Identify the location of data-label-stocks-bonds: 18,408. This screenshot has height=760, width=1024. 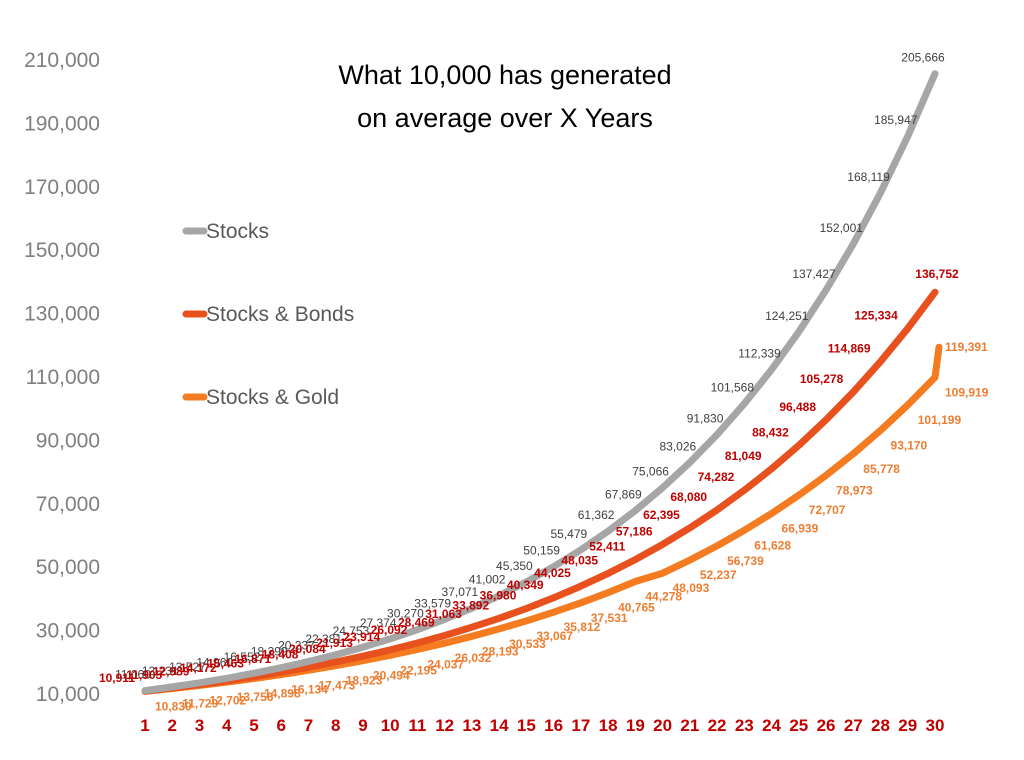
(280, 654).